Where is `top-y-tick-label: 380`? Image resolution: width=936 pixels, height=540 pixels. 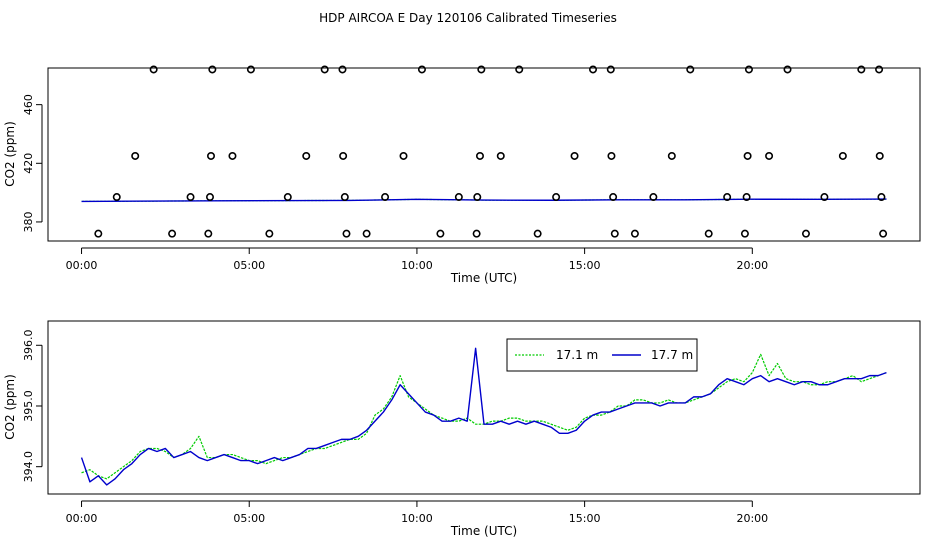
top-y-tick-label: 380 is located at coordinates (28, 221).